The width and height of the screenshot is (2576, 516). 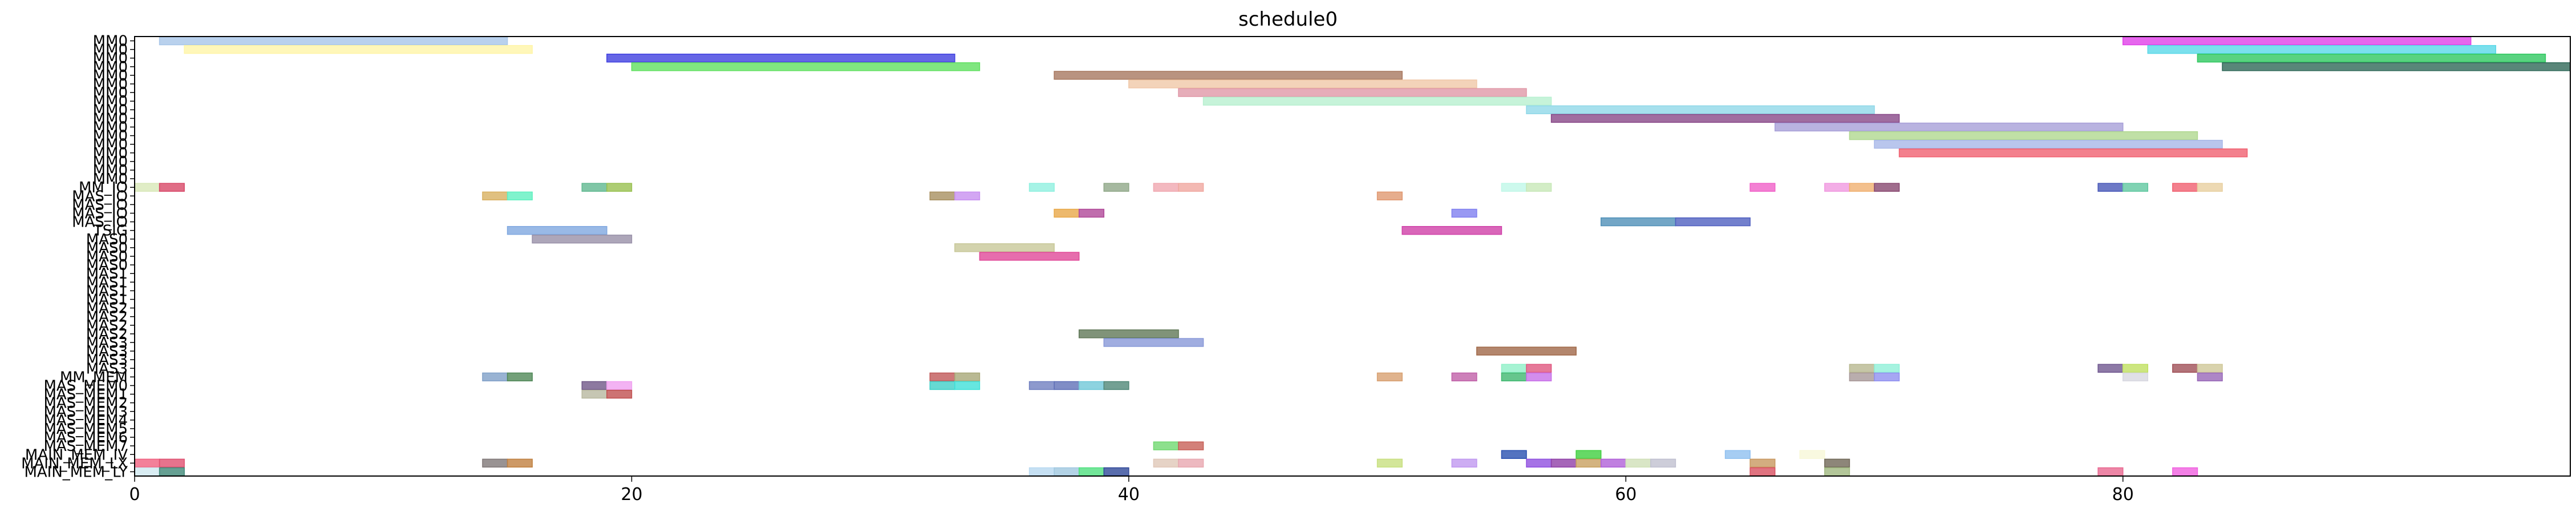 I want to click on chart-title: schedule0, so click(x=1288, y=19).